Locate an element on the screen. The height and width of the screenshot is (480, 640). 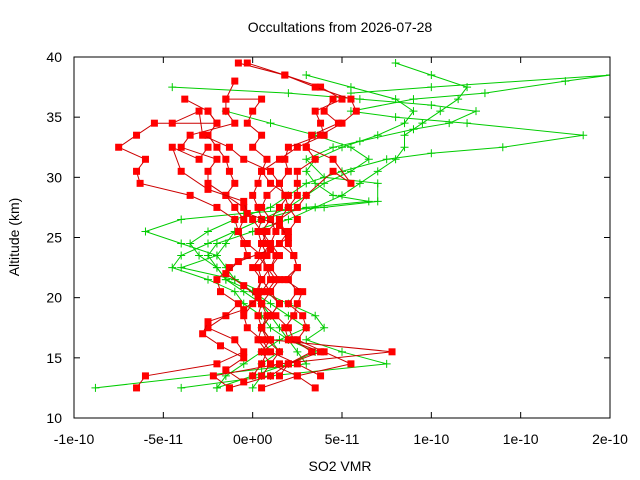
y-tick-label: 25 is located at coordinates (54, 238).